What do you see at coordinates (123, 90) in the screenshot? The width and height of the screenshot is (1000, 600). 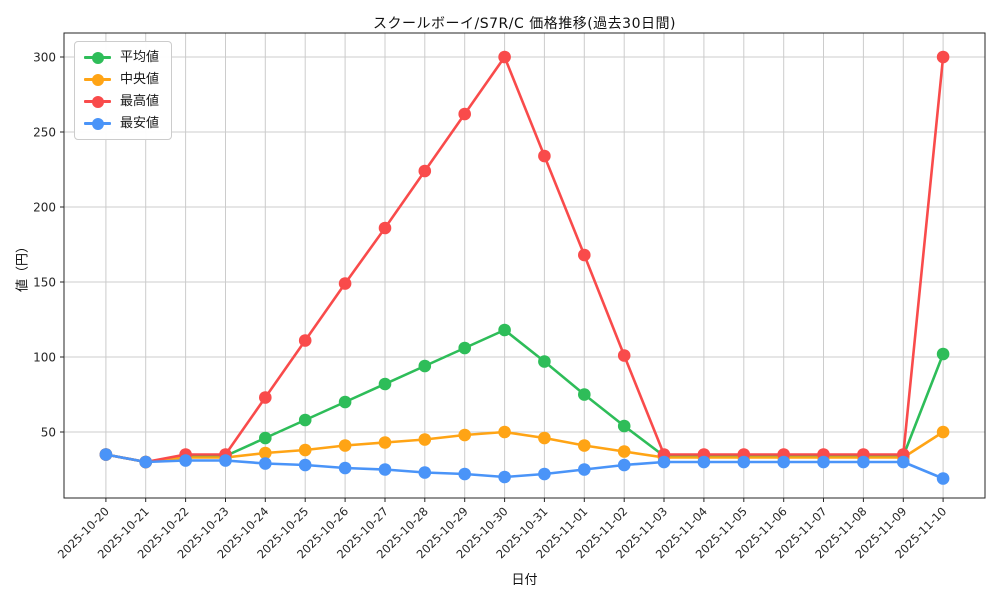 I see `legend: 平均値中央値最高値最安値` at bounding box center [123, 90].